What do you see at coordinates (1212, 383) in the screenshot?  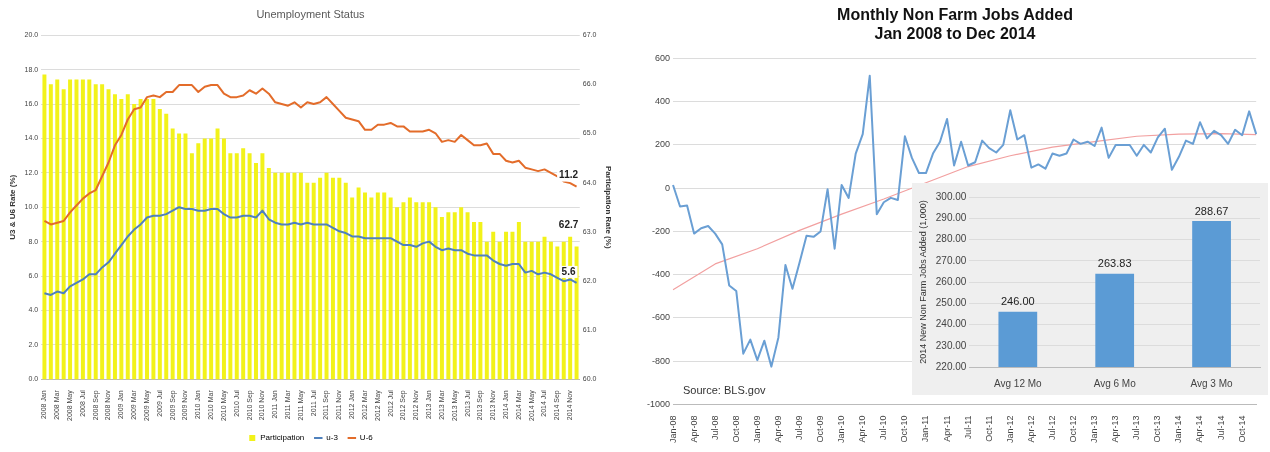 I see `x-tick-label: Avg 3 Mo` at bounding box center [1212, 383].